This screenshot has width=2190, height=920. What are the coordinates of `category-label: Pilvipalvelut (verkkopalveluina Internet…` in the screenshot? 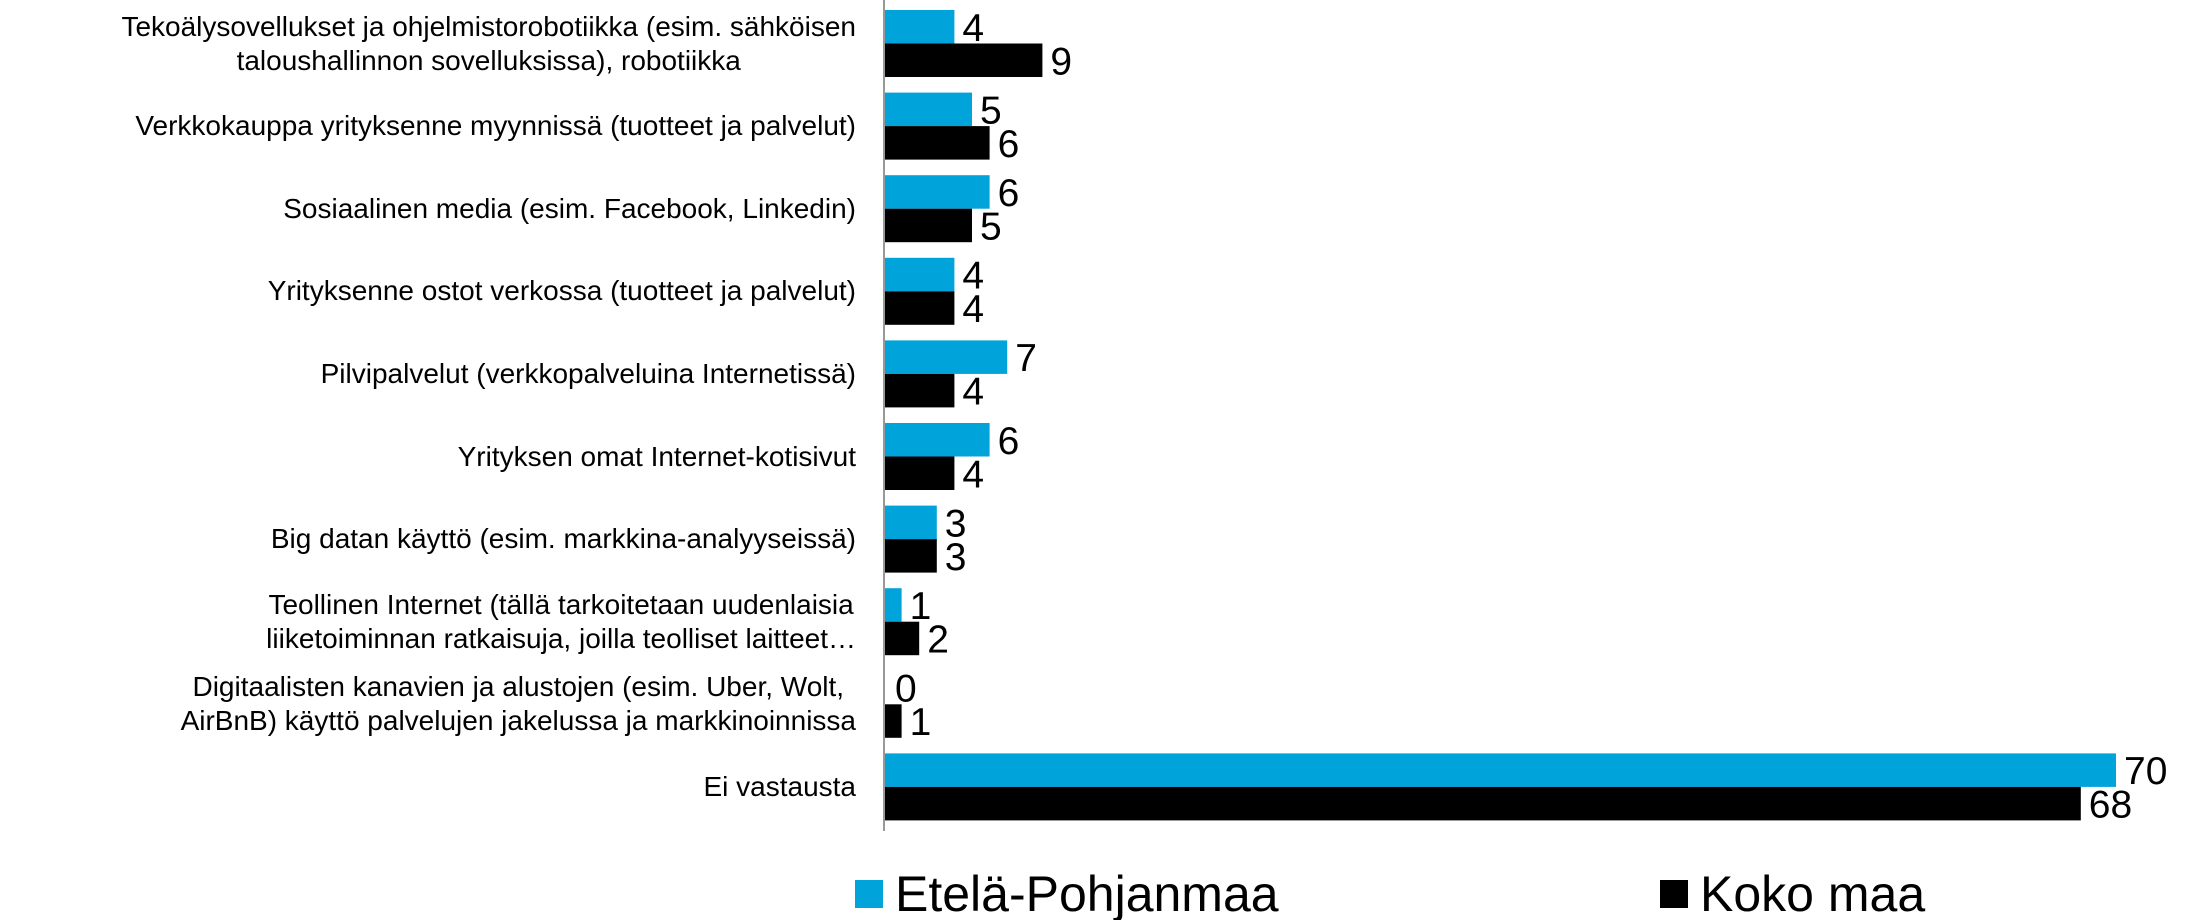 It's located at (588, 373).